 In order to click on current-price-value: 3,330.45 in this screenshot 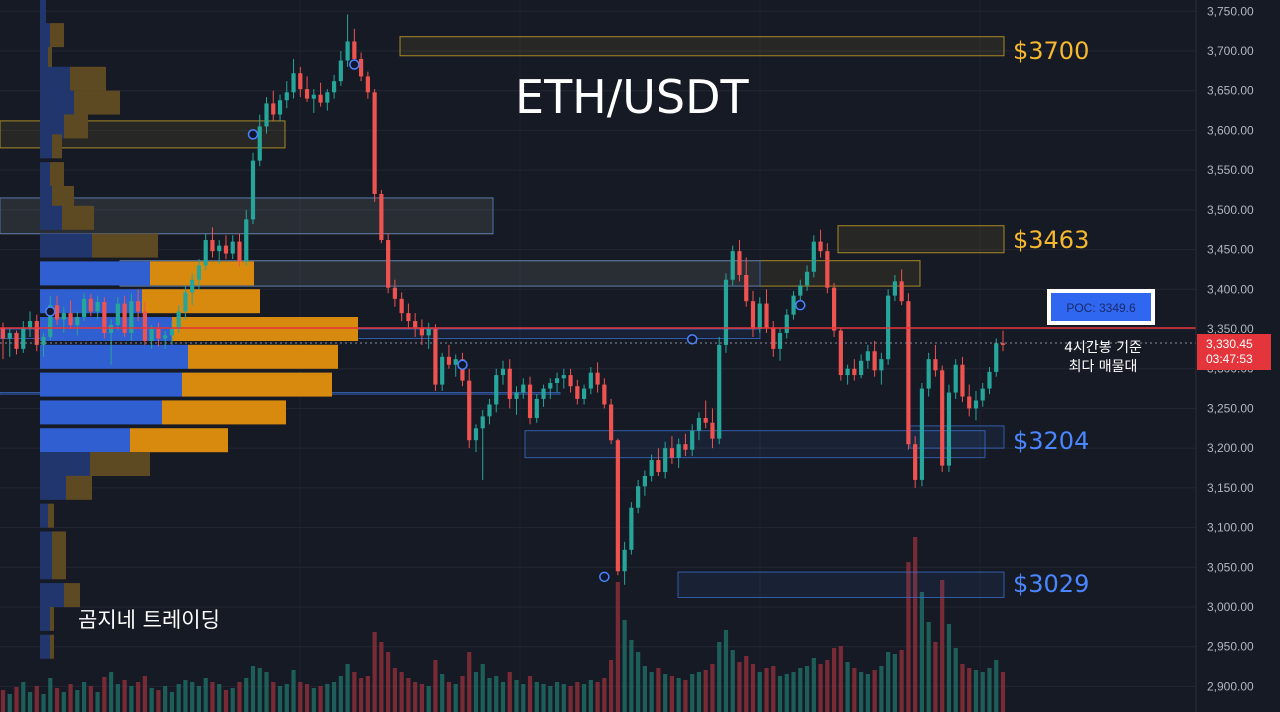, I will do `click(1229, 344)`.